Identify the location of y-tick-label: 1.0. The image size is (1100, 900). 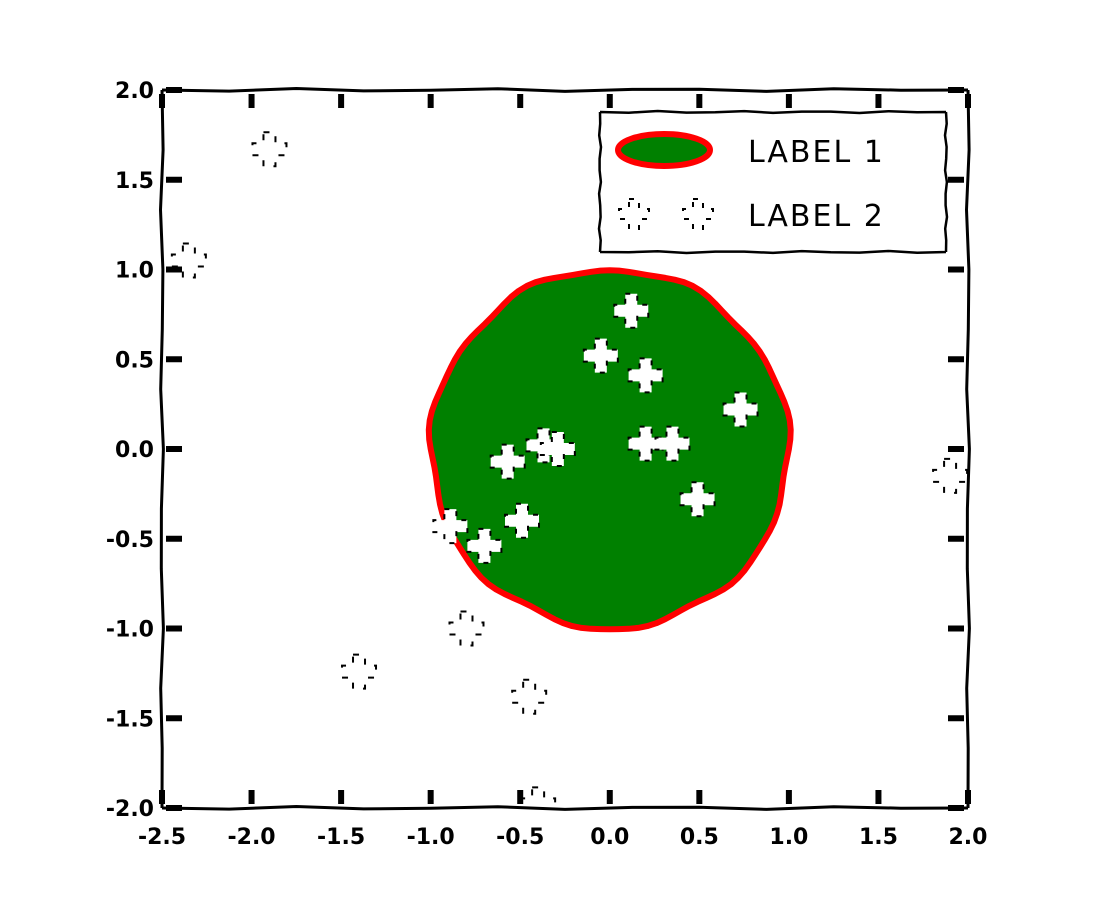
(134, 271).